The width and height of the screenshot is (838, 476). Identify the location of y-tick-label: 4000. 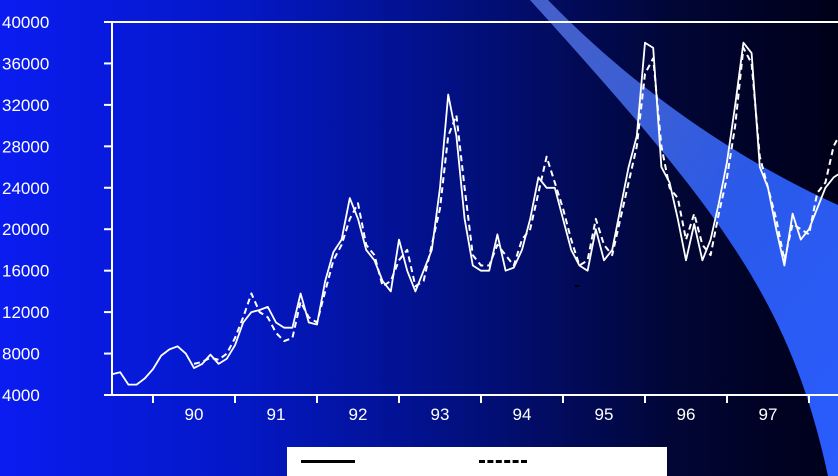
(21, 395).